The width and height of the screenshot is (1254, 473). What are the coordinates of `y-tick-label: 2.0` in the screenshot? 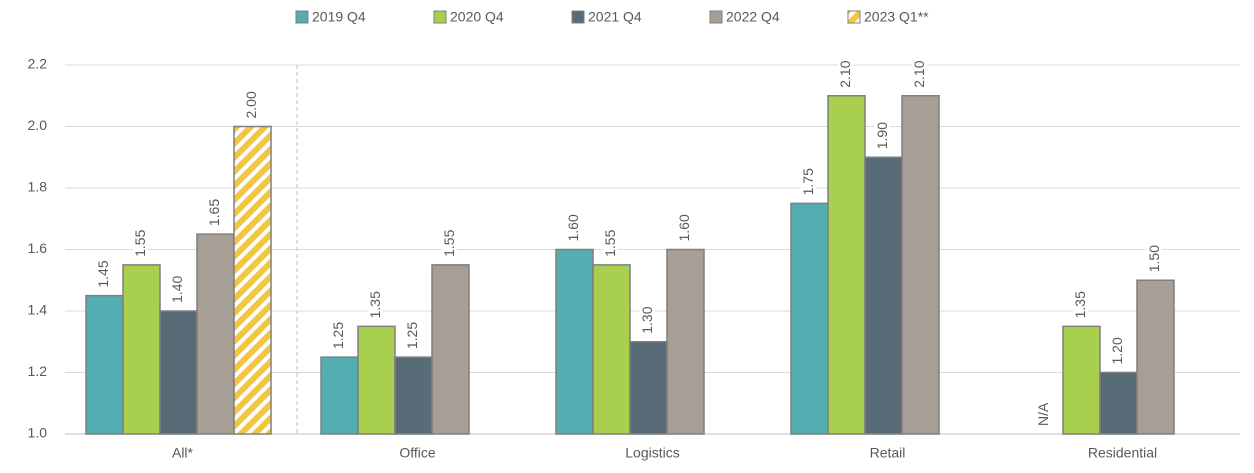 It's located at (38, 125).